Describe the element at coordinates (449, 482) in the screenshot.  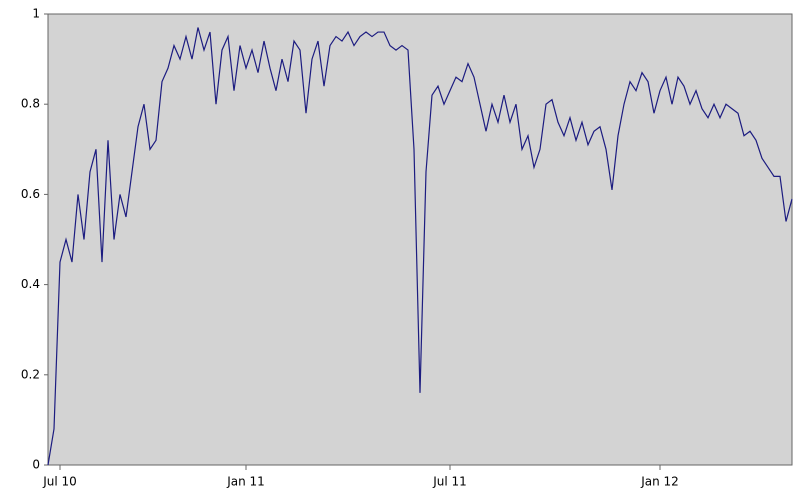
I see `x-tick-label: Jul 11` at that location.